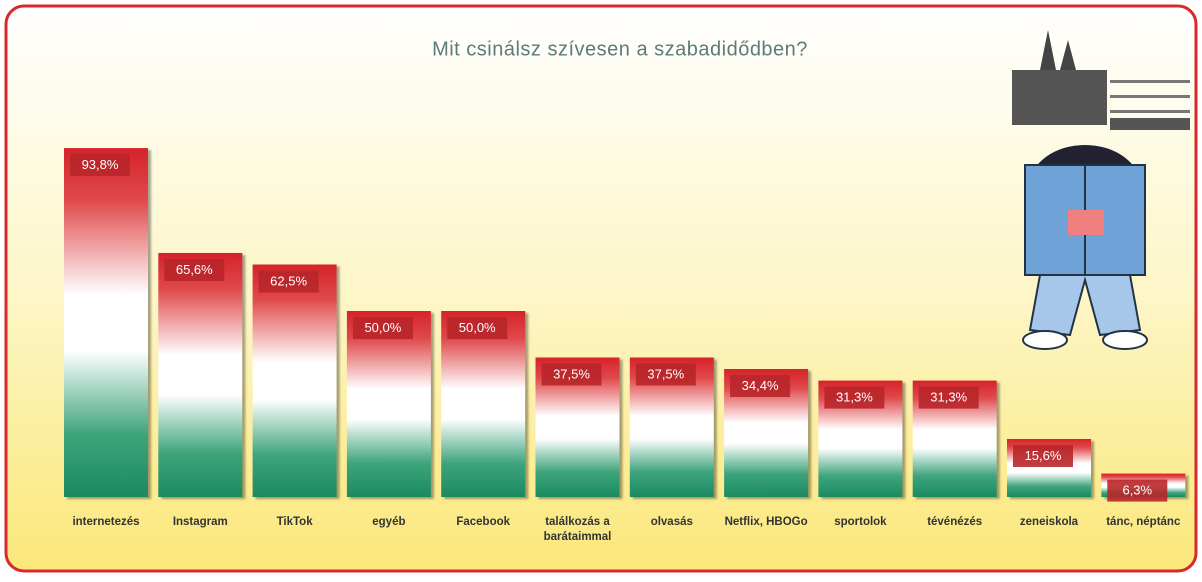 This screenshot has width=1202, height=582. What do you see at coordinates (577, 529) in the screenshot?
I see `category-label: találkozás a barátaimmal` at bounding box center [577, 529].